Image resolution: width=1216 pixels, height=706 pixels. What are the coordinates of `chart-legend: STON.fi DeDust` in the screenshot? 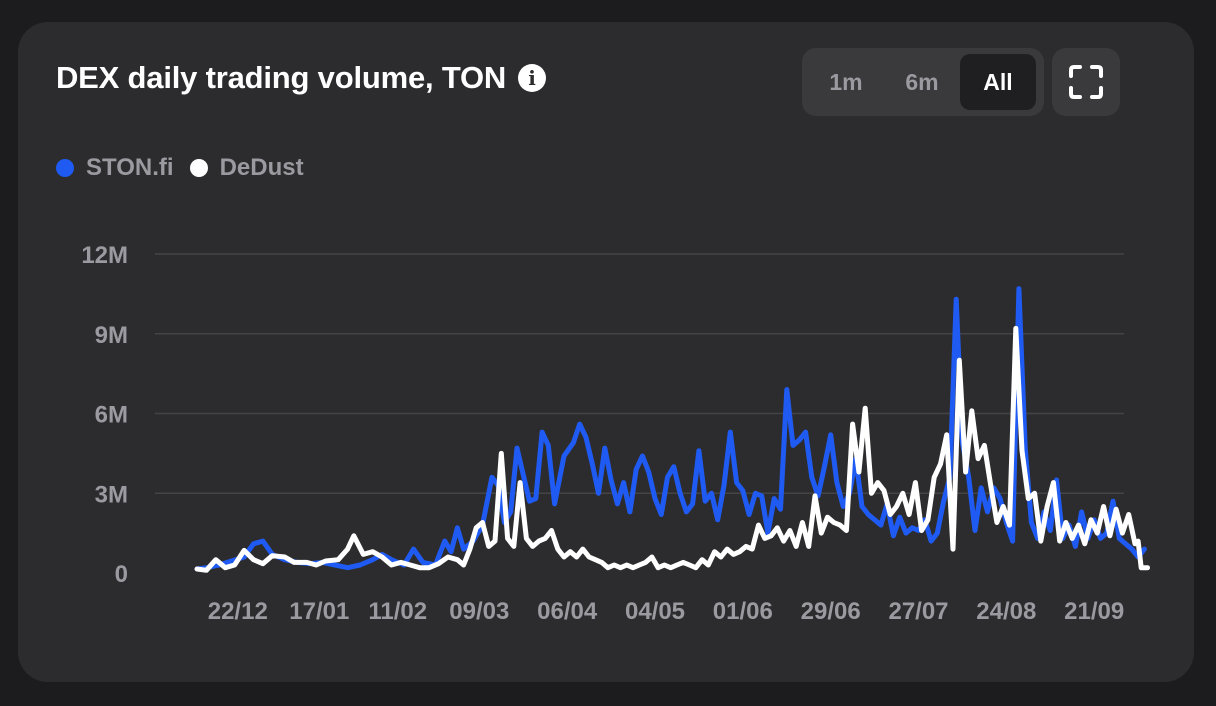 It's located at (188, 168).